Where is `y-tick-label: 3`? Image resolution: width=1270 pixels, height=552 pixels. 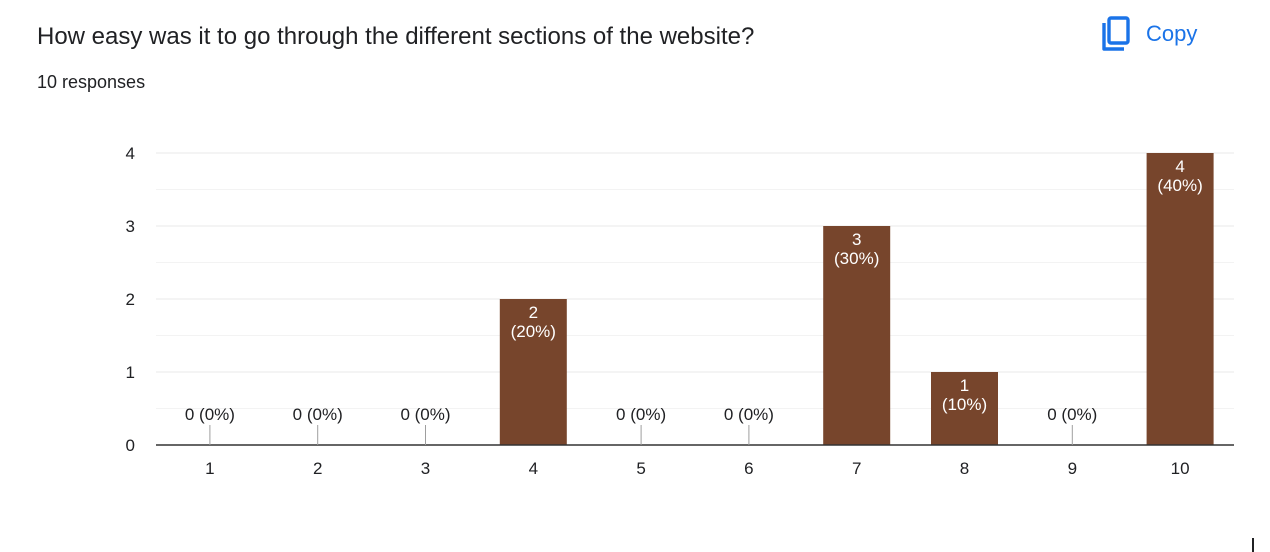
y-tick-label: 3 is located at coordinates (130, 226).